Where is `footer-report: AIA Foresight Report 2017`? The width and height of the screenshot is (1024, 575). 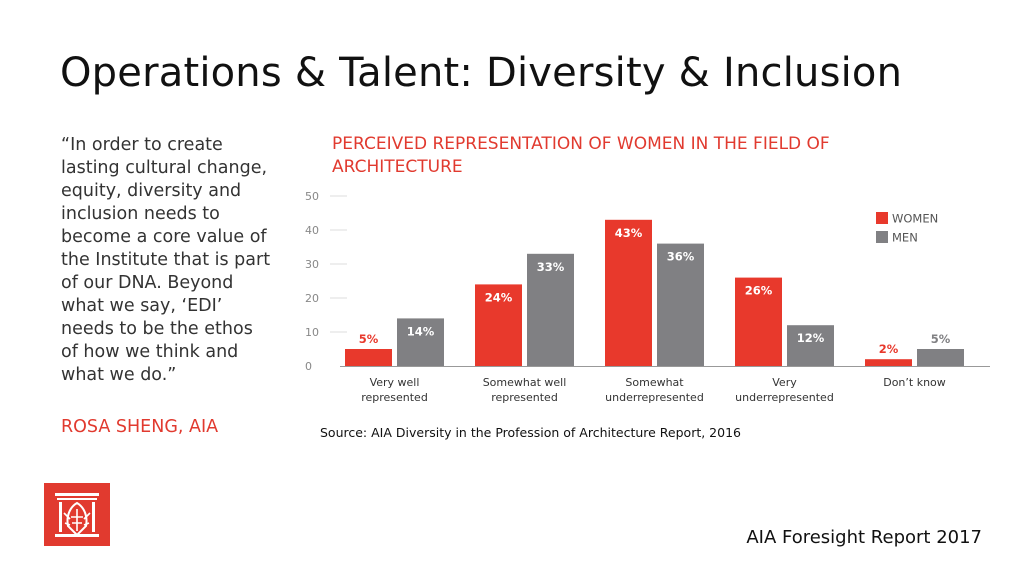 footer-report: AIA Foresight Report 2017 is located at coordinates (864, 537).